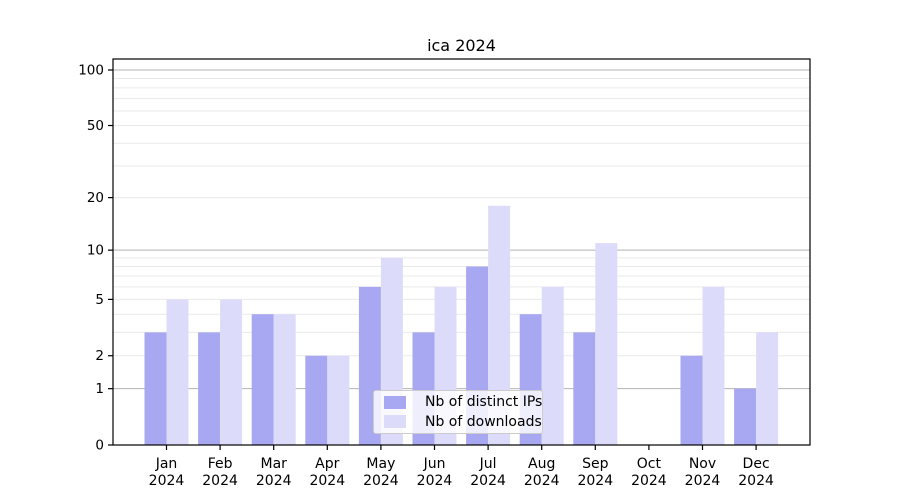 The image size is (900, 500). What do you see at coordinates (745, 416) in the screenshot?
I see `bar-nb-of-distinct-ips-dec-2024` at bounding box center [745, 416].